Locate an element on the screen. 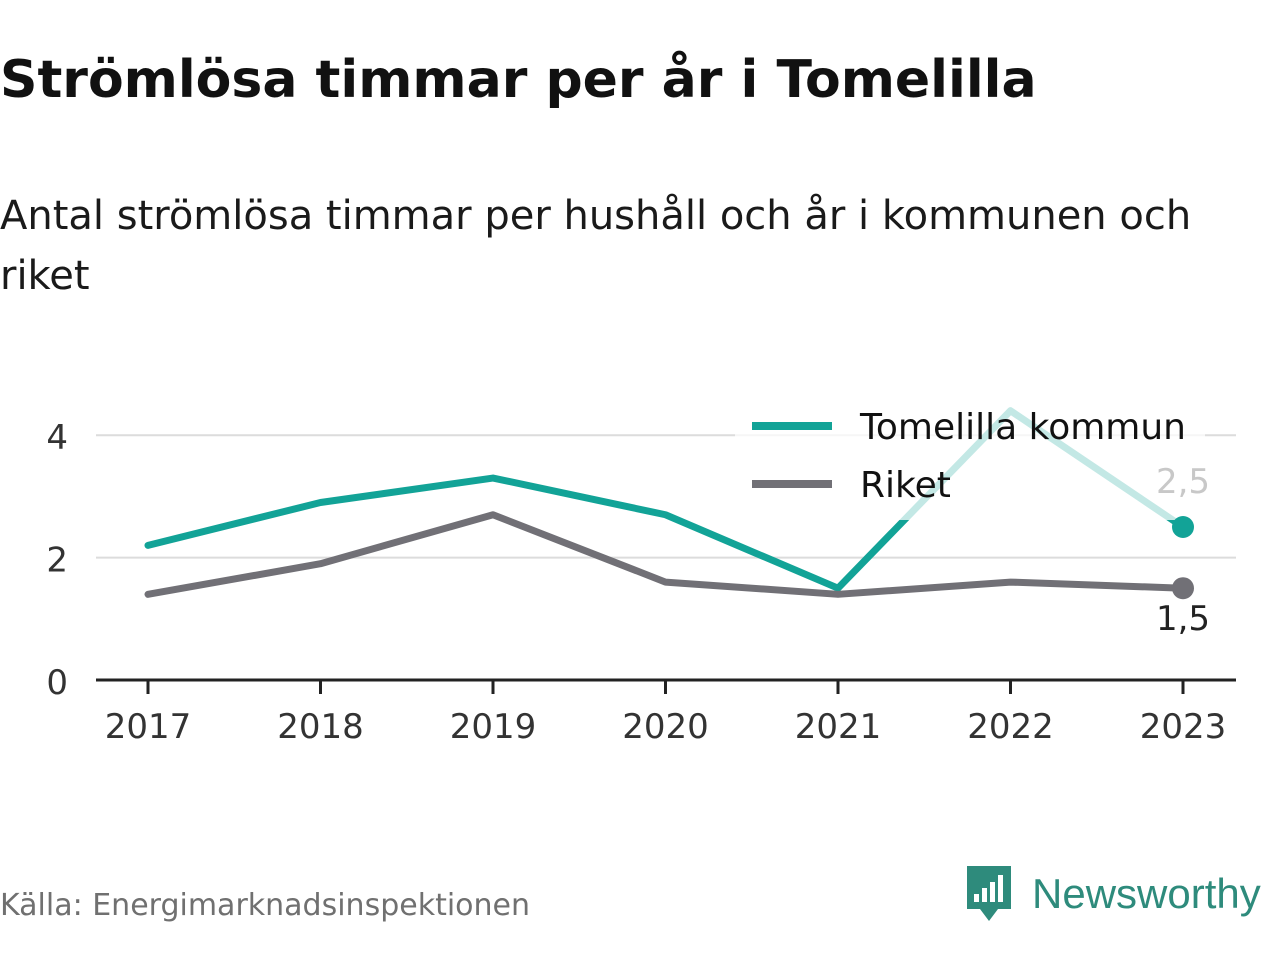 The height and width of the screenshot is (960, 1280). x-axis-ticks: 2017 2018 2019 2020 2021 2022 2023 is located at coordinates (666, 713).